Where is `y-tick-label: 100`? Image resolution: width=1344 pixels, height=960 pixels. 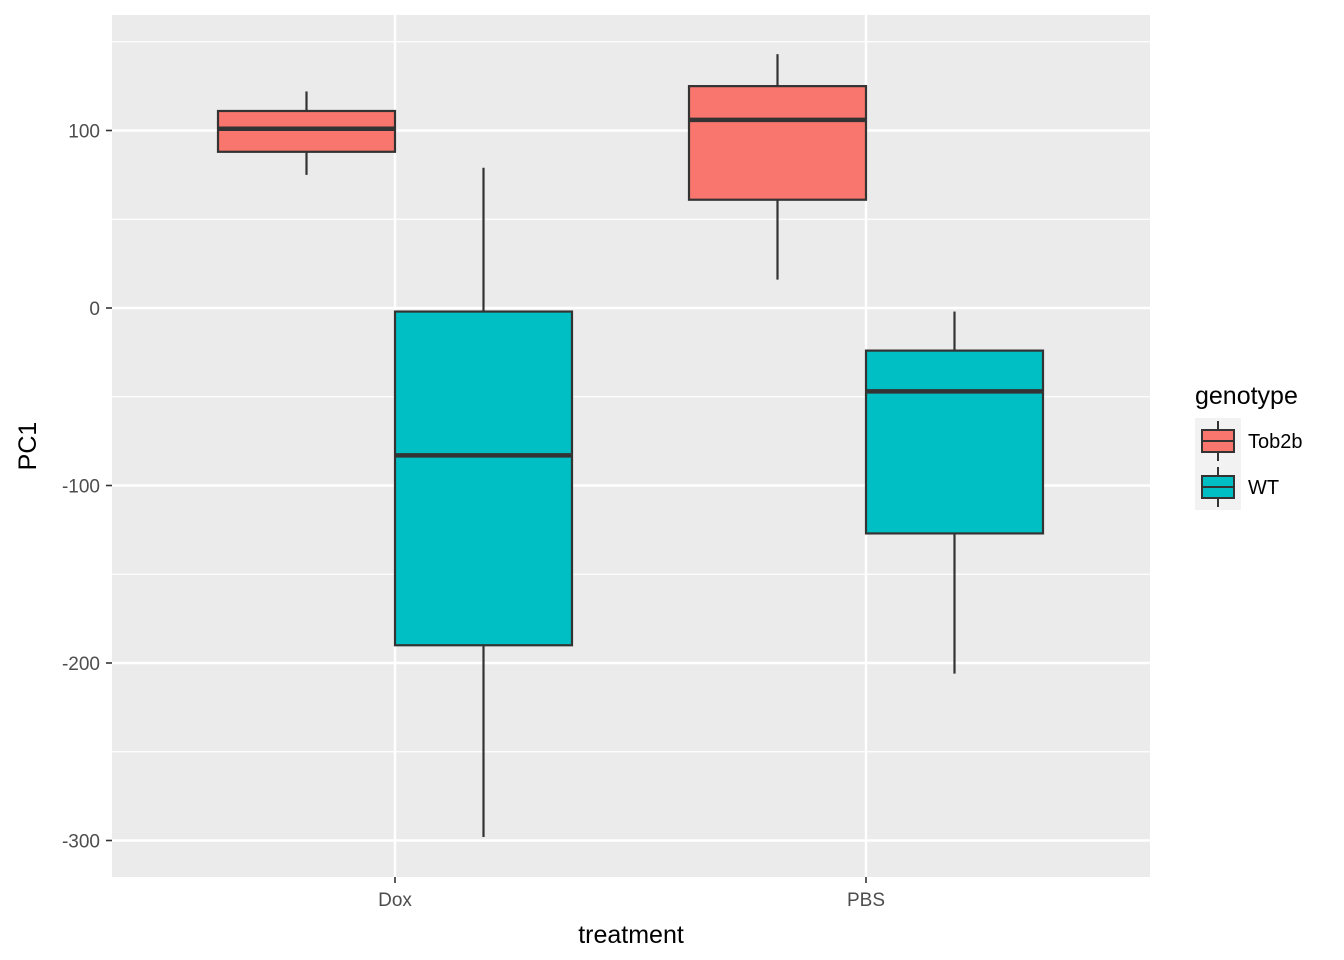 y-tick-label: 100 is located at coordinates (84, 132).